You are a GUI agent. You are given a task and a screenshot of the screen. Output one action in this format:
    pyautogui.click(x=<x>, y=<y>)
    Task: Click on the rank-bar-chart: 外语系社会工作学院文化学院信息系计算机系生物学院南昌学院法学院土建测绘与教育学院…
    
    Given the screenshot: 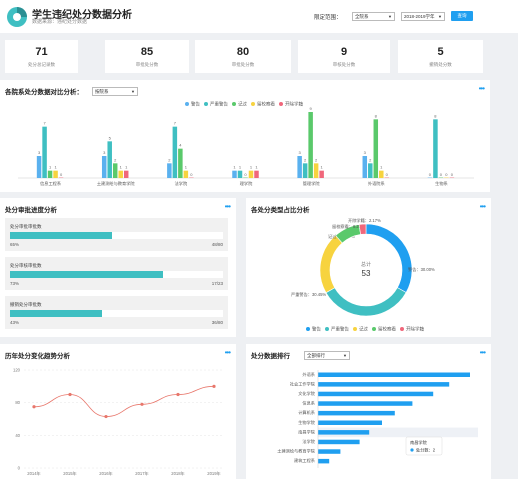 What is the action you would take?
    pyautogui.click(x=377, y=419)
    